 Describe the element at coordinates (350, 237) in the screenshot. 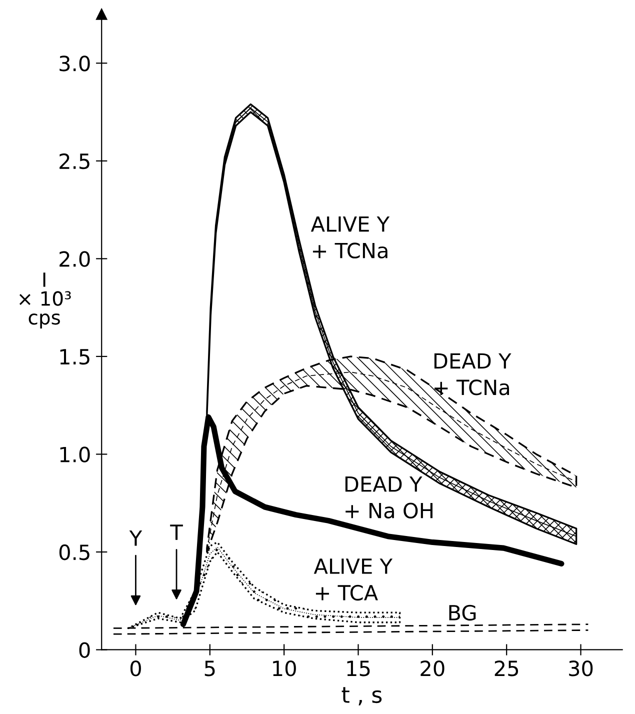

I see `series-label: ALIVE Y + TCNa` at that location.